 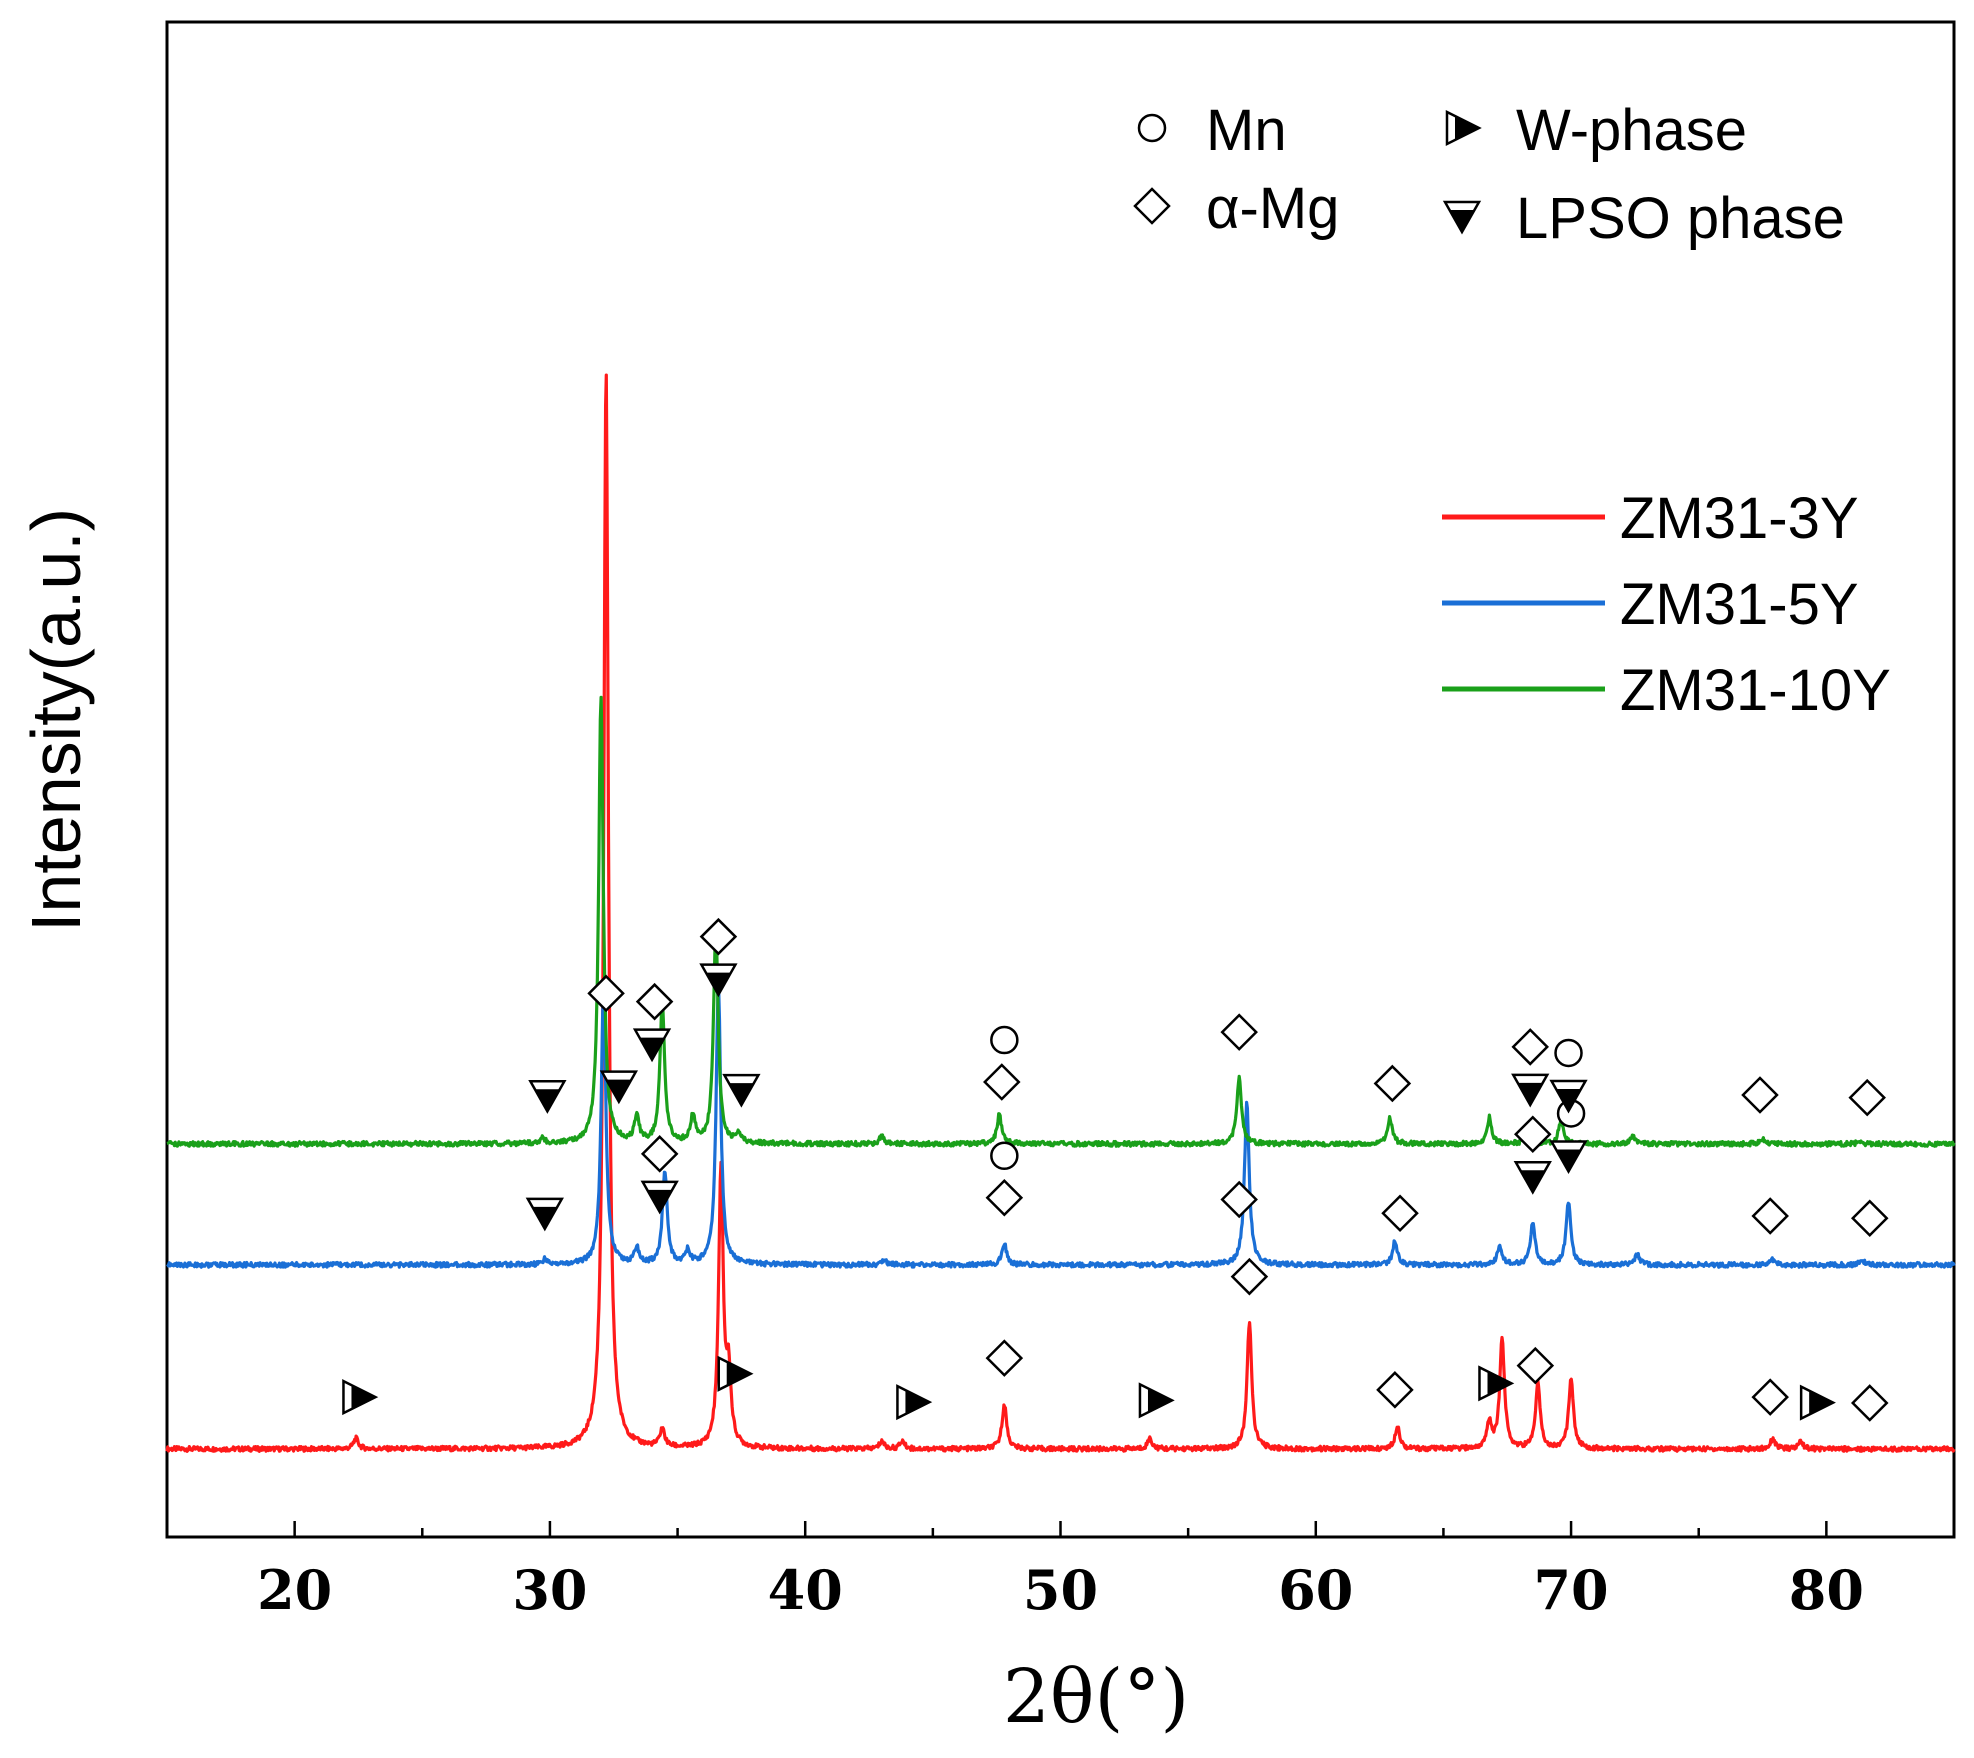 What do you see at coordinates (1826, 1590) in the screenshot?
I see `x-tick-label: 80` at bounding box center [1826, 1590].